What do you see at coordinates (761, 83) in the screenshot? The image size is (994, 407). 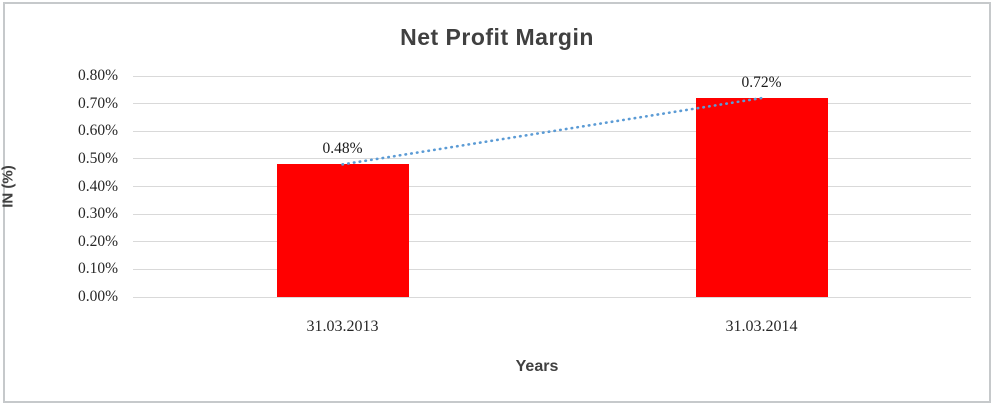 I see `bar-data-label: 0.72%` at bounding box center [761, 83].